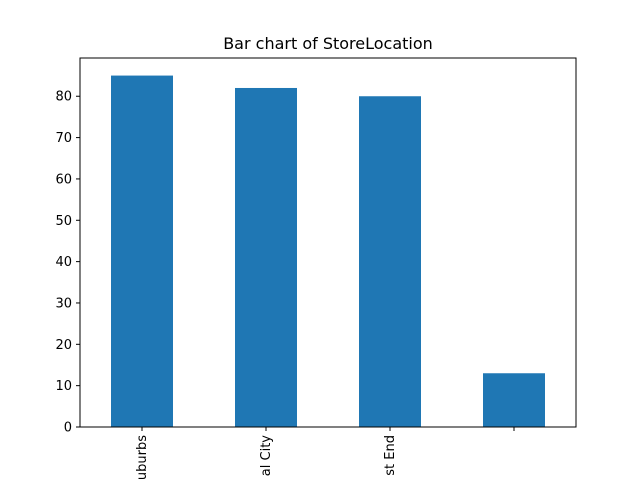 The height and width of the screenshot is (480, 640). I want to click on x-axis: uburbs al City st End, so click(325, 453).